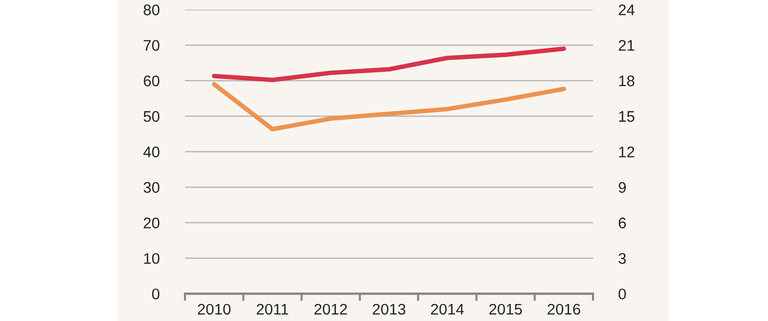 This screenshot has height=321, width=768. What do you see at coordinates (152, 258) in the screenshot?
I see `y-tick-label: 10` at bounding box center [152, 258].